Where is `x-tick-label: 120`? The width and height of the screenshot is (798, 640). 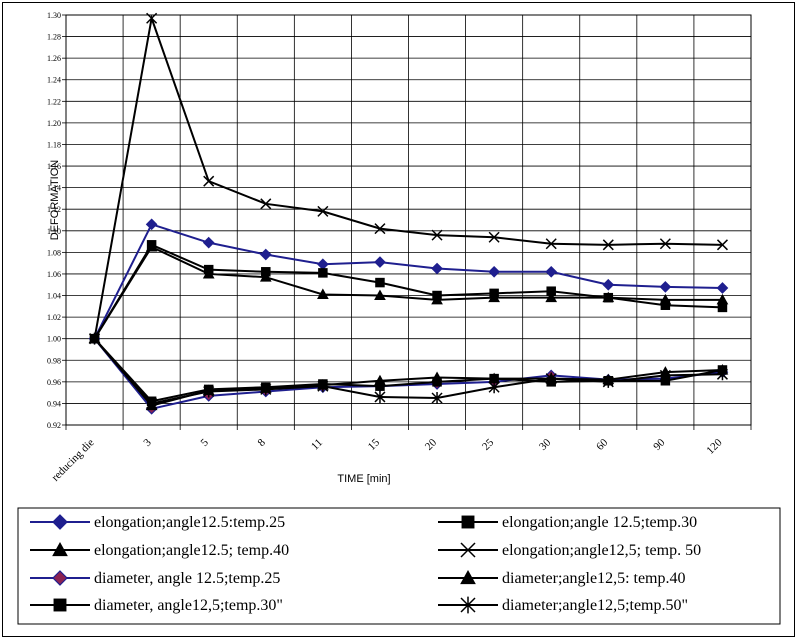
x-tick-label: 120 is located at coordinates (714, 446).